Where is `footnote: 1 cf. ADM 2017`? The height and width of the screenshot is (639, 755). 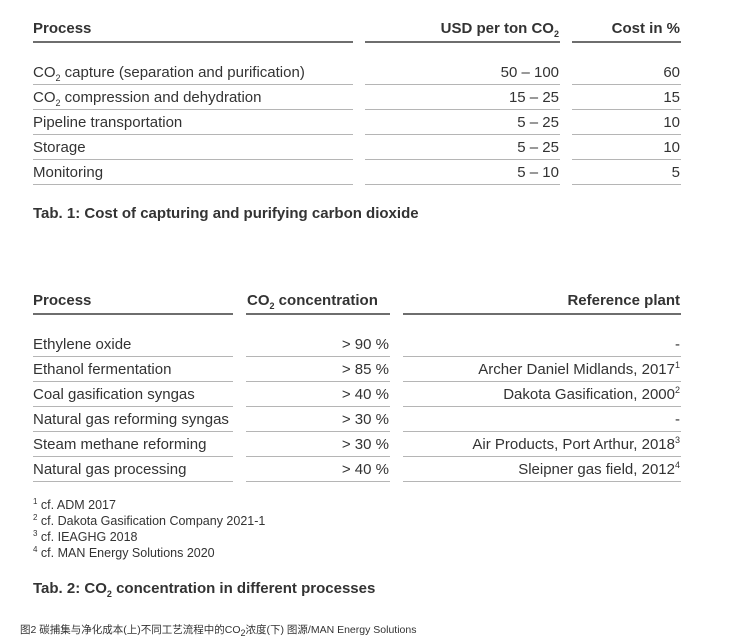 footnote: 1 cf. ADM 2017 is located at coordinates (74, 505).